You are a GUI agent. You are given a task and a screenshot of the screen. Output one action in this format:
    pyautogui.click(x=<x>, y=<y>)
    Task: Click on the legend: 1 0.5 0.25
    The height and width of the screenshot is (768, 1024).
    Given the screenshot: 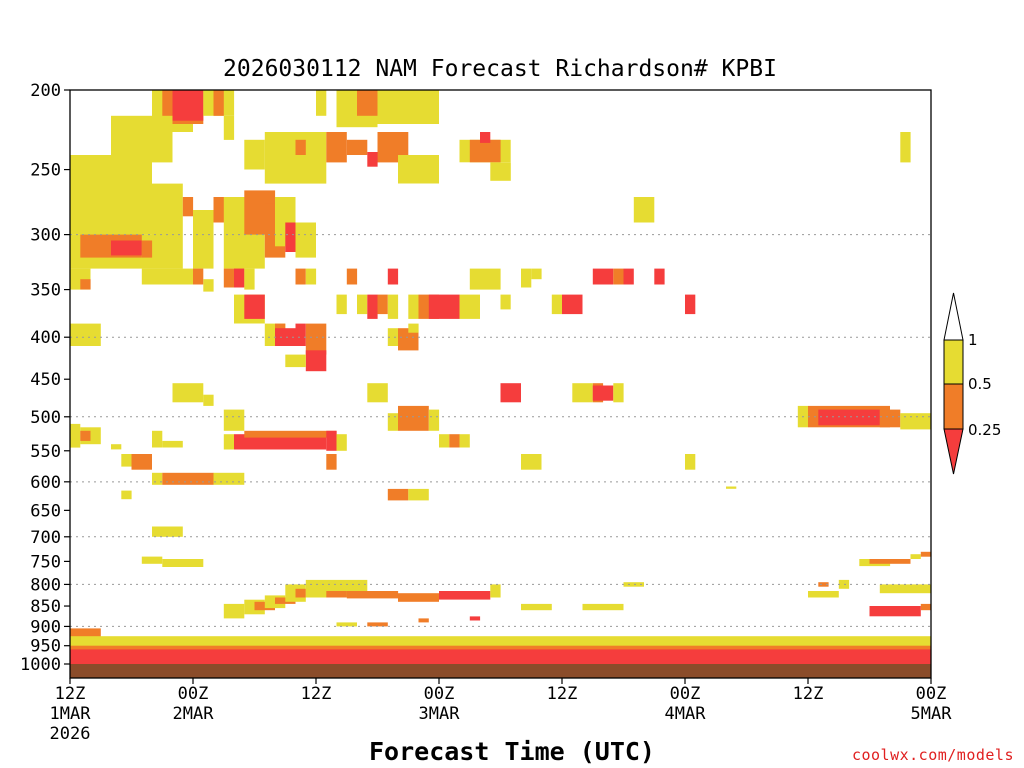 What is the action you would take?
    pyautogui.click(x=972, y=383)
    